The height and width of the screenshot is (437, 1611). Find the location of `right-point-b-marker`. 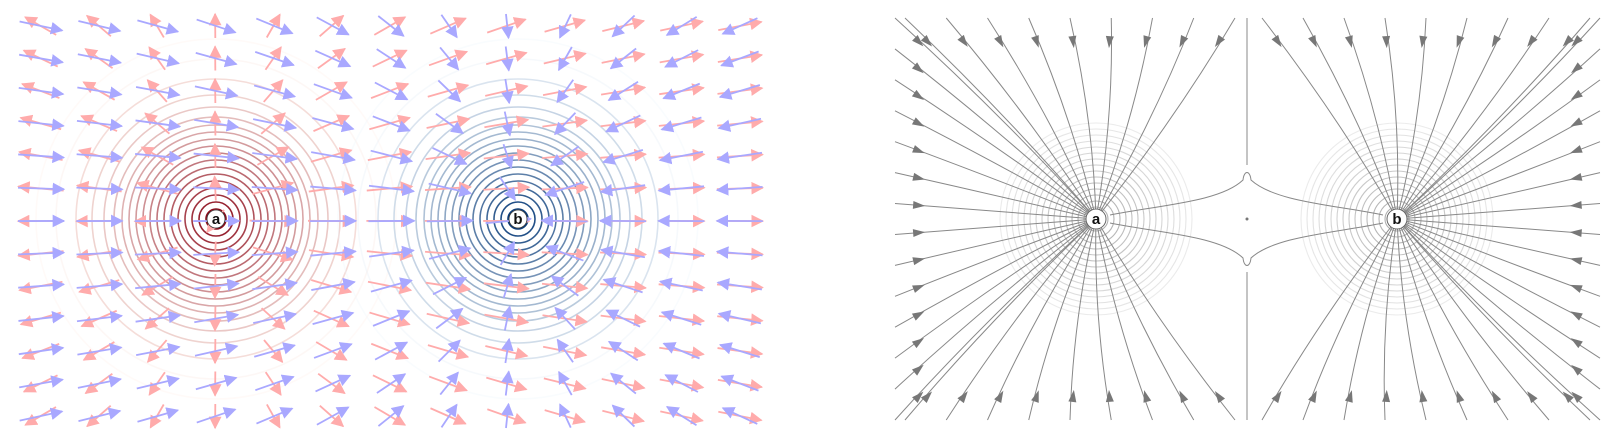

right-point-b-marker is located at coordinates (1397, 219).